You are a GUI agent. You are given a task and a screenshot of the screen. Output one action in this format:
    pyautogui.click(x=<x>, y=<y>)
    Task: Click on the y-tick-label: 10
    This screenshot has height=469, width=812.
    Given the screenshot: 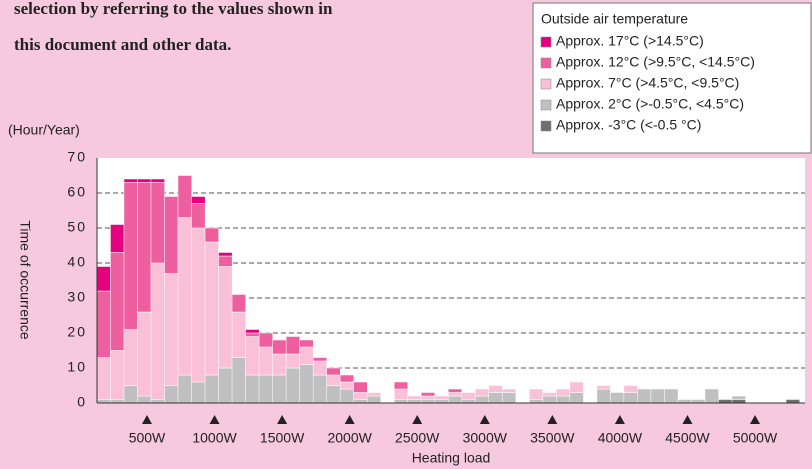 What is the action you would take?
    pyautogui.click(x=77, y=367)
    